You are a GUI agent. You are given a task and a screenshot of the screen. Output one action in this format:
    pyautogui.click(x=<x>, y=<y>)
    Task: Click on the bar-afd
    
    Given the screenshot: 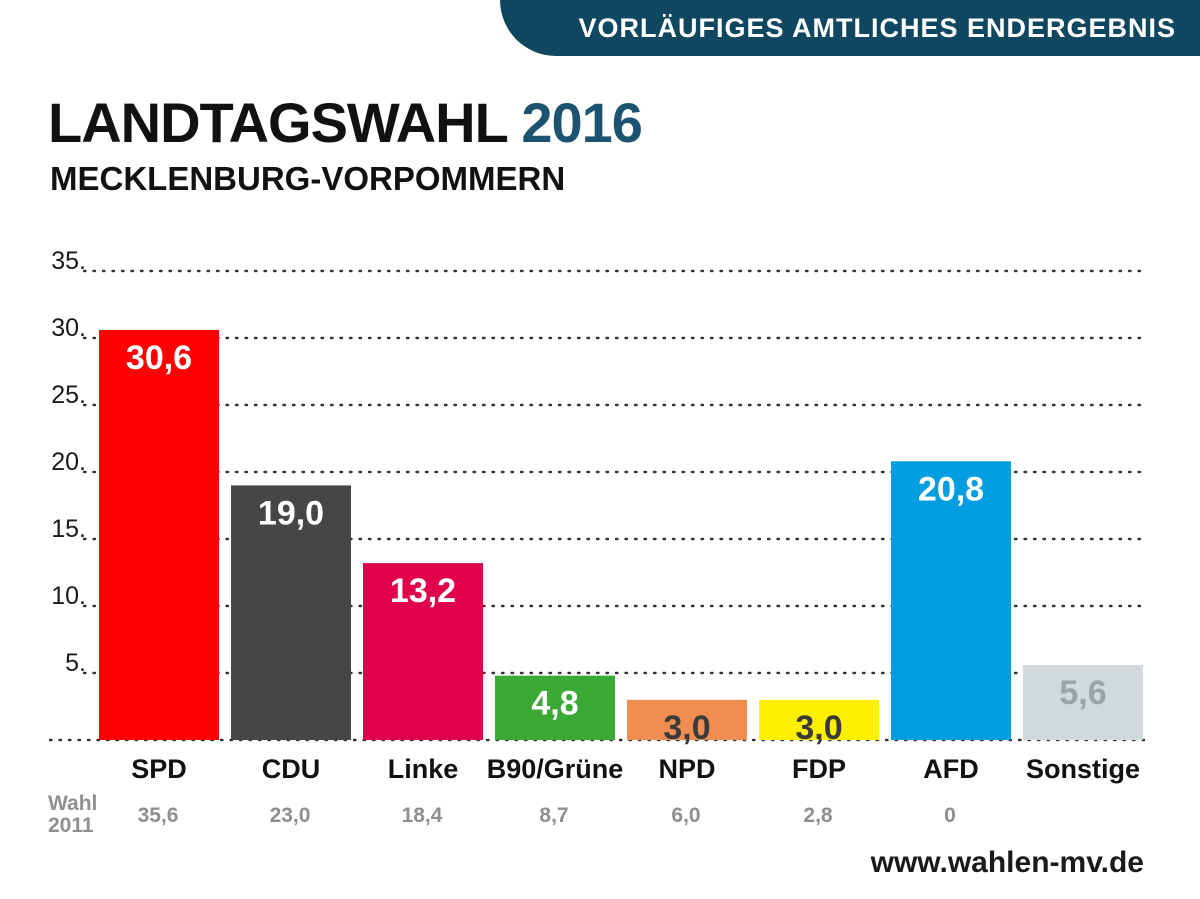 What is the action you would take?
    pyautogui.click(x=951, y=600)
    